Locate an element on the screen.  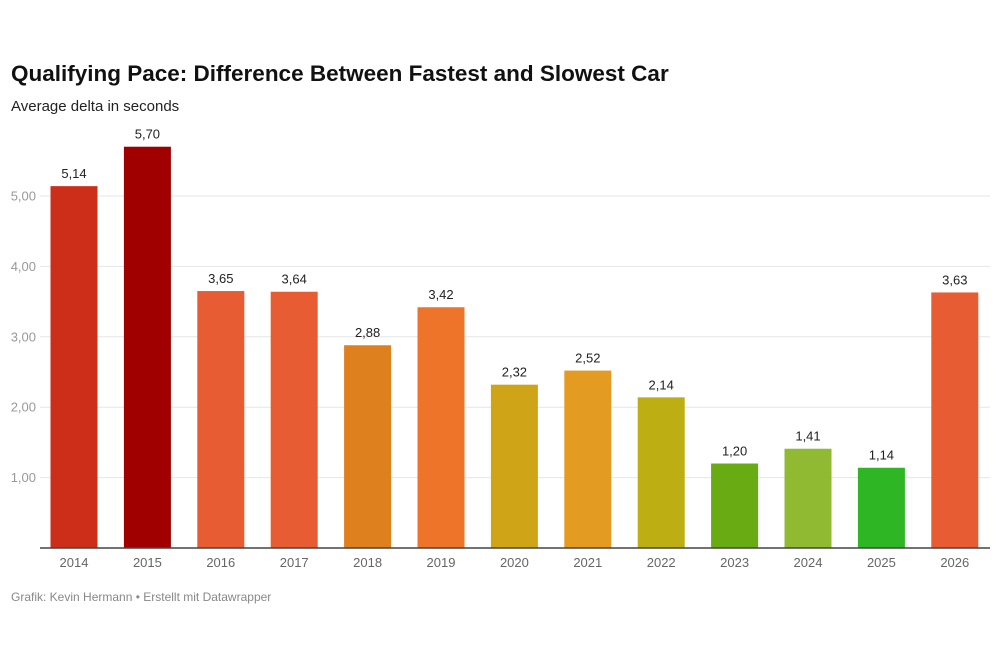
bar-2021 is located at coordinates (588, 459).